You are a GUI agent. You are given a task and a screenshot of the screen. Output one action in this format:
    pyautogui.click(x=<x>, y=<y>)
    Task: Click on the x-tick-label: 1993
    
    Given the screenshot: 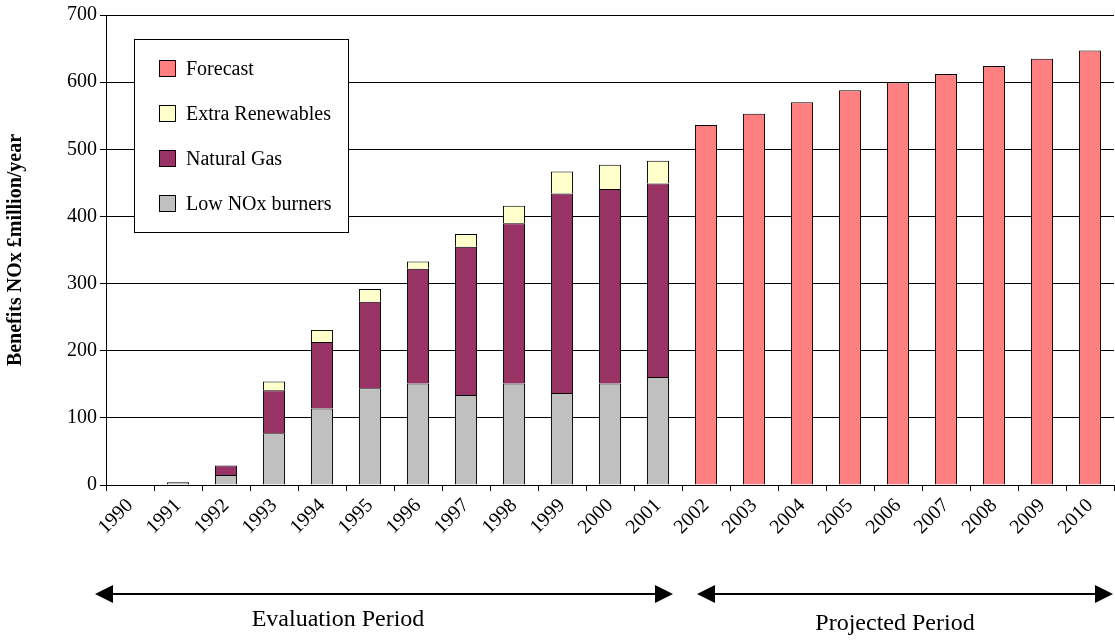 What is the action you would take?
    pyautogui.click(x=258, y=515)
    